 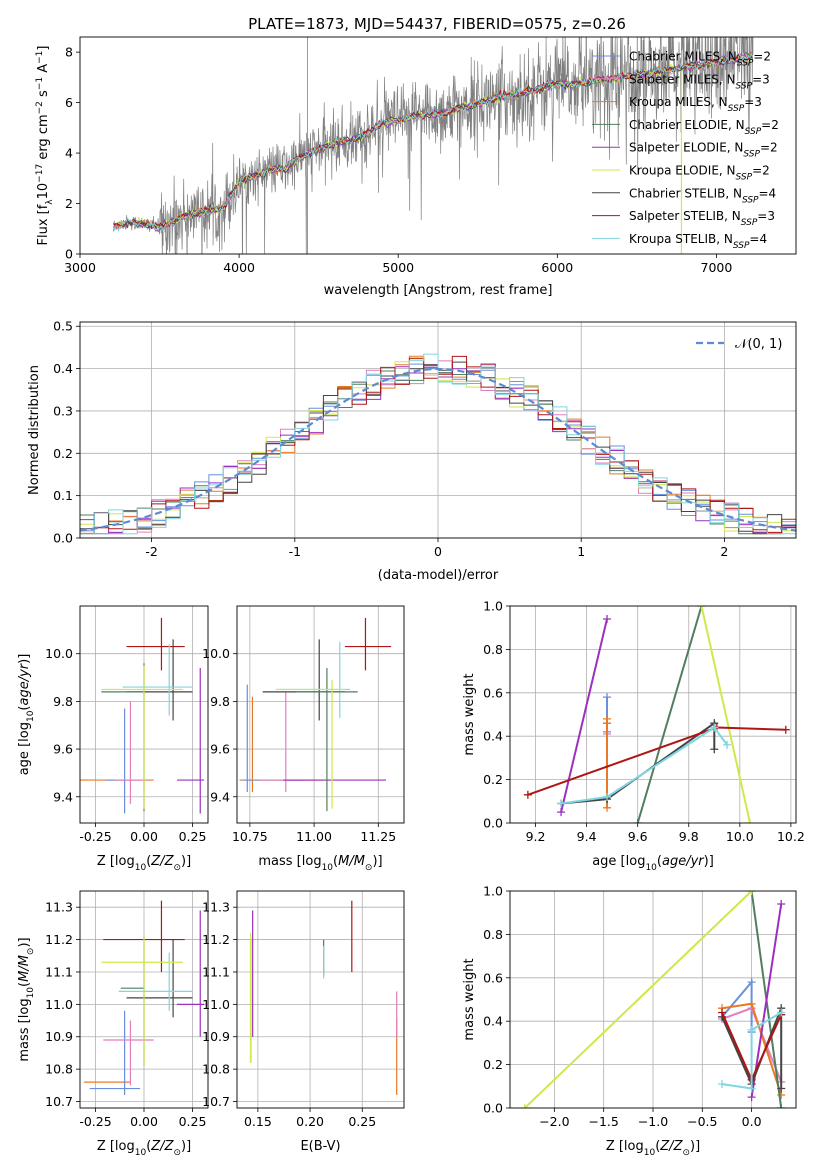 I want to click on z_weight-plot-area, so click(x=653, y=999).